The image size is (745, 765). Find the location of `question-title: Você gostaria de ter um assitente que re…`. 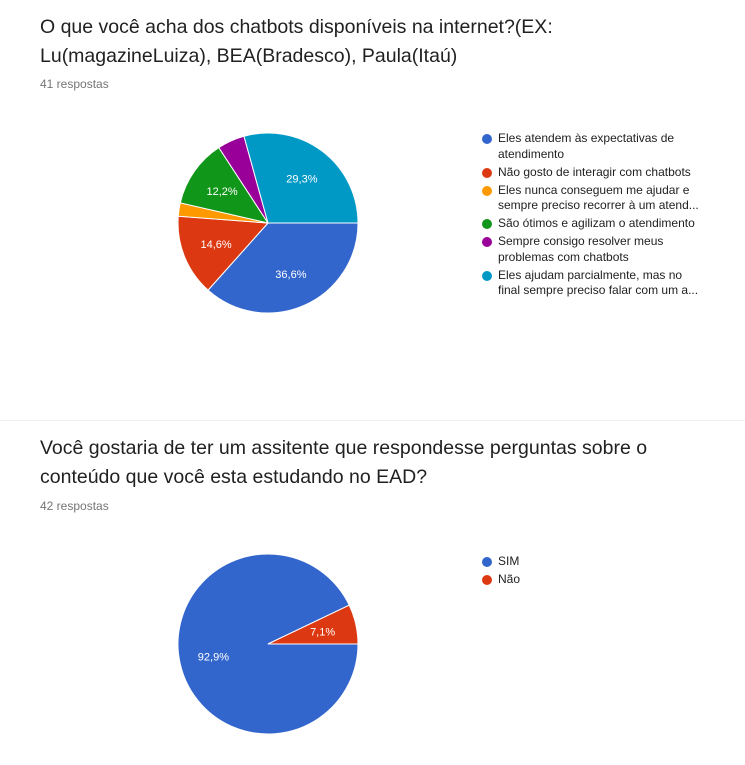

question-title: Você gostaria de ter um assitente que re… is located at coordinates (344, 462).